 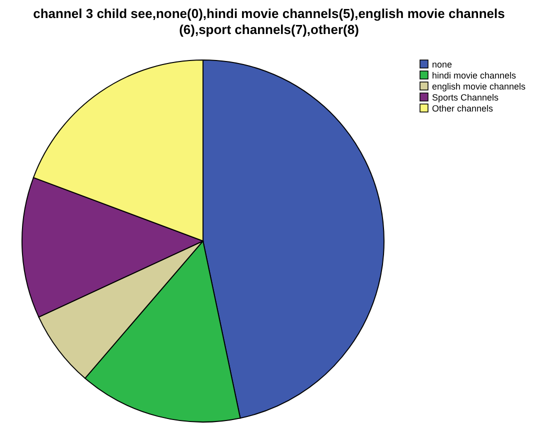 I want to click on legend-label: Other channels, so click(x=463, y=109).